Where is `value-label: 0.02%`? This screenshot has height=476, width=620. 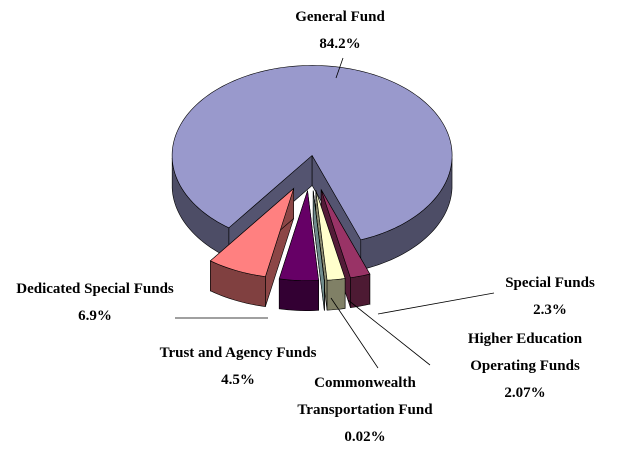
value-label: 0.02% is located at coordinates (365, 437).